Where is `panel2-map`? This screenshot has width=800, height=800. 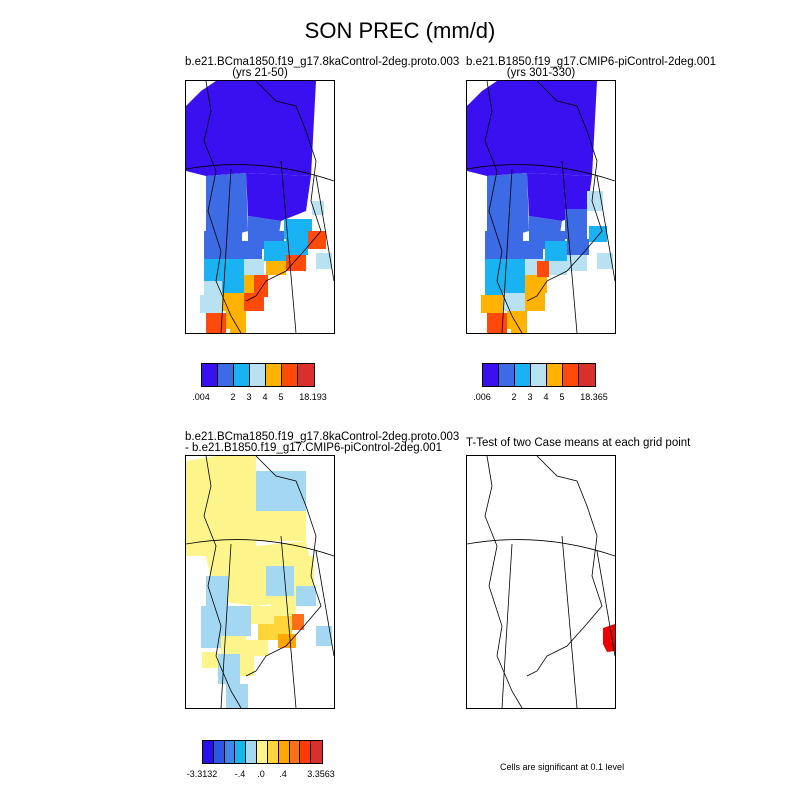
panel2-map is located at coordinates (541, 207).